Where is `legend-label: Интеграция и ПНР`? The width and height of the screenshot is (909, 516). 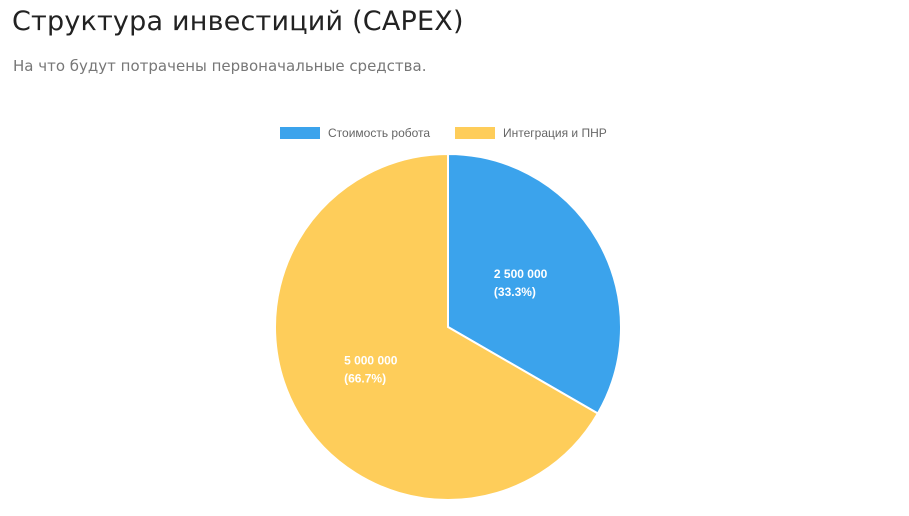
legend-label: Интеграция и ПНР is located at coordinates (555, 133).